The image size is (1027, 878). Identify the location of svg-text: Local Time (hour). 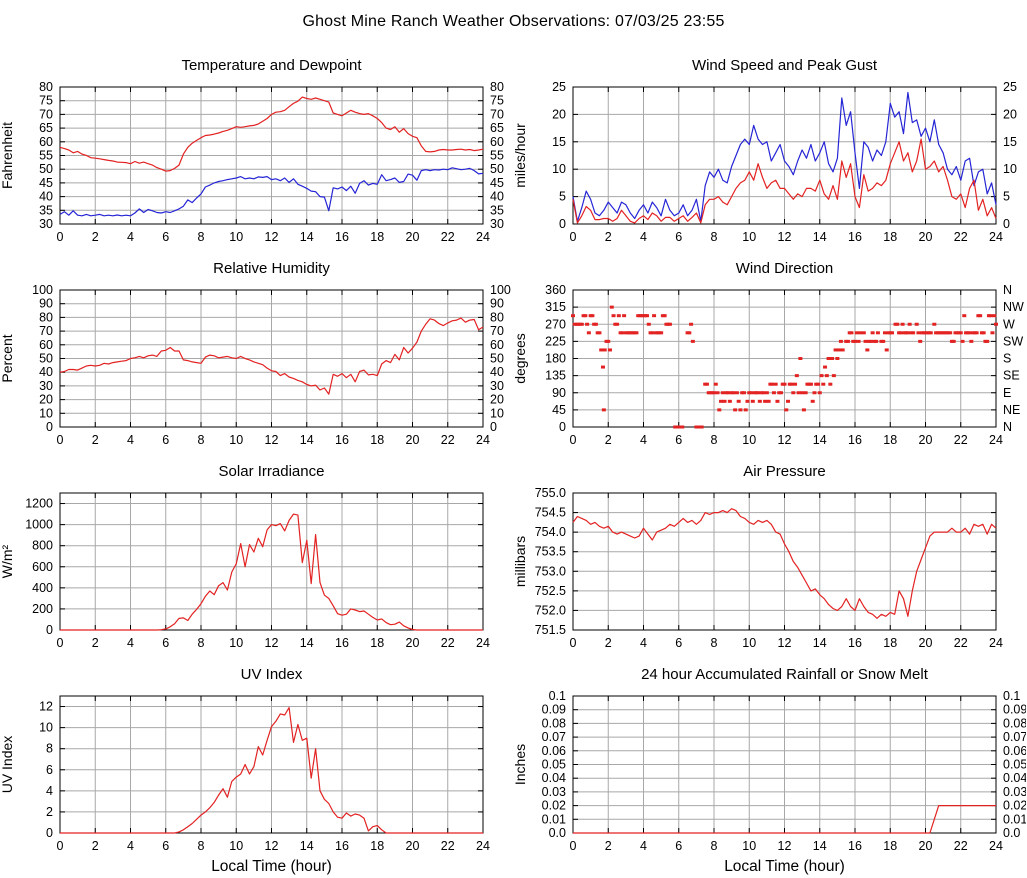
(784, 866).